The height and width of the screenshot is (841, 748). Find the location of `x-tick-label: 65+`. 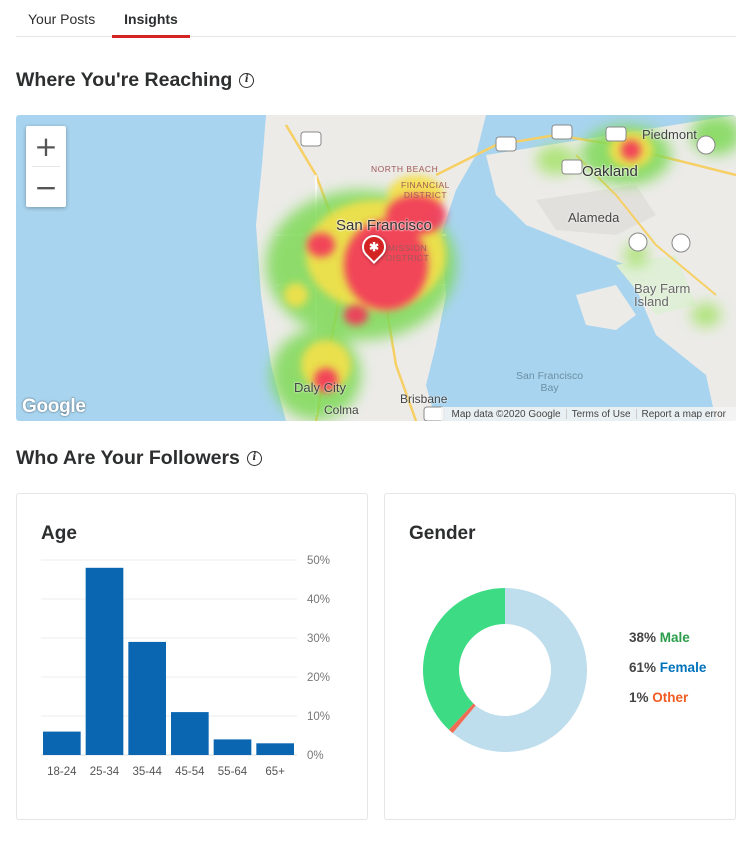

x-tick-label: 65+ is located at coordinates (275, 772).